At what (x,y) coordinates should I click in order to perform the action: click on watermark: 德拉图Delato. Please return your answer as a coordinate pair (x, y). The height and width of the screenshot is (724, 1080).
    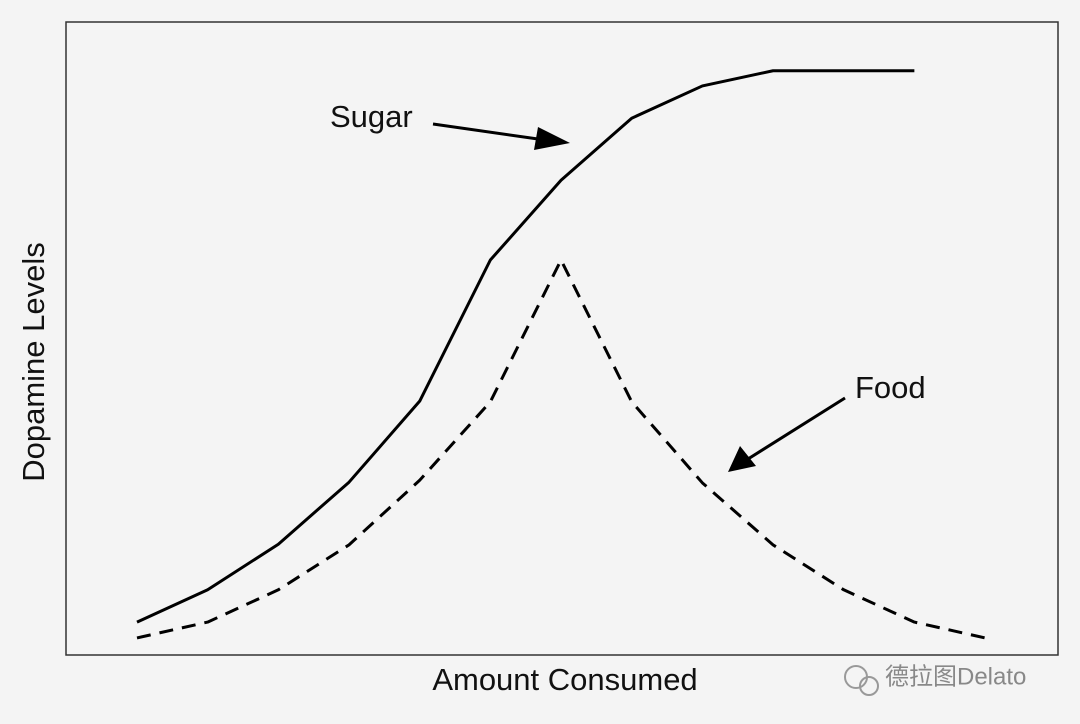
    Looking at the image, I should click on (935, 679).